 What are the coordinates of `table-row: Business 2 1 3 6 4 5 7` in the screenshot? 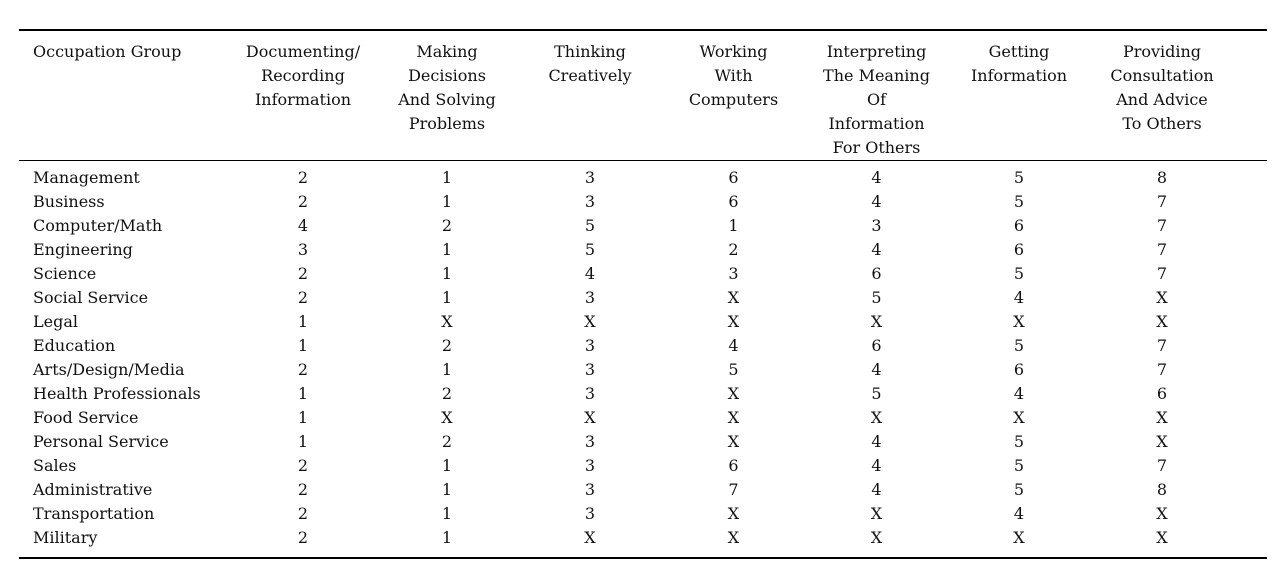 It's located at (643, 202).